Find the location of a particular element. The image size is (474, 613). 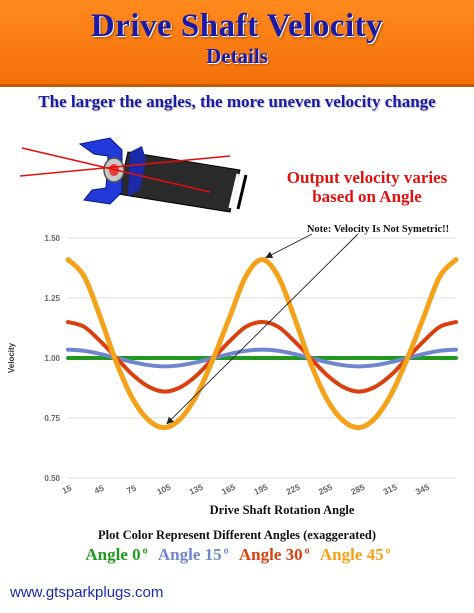

x-tick-label: 285 is located at coordinates (357, 489).